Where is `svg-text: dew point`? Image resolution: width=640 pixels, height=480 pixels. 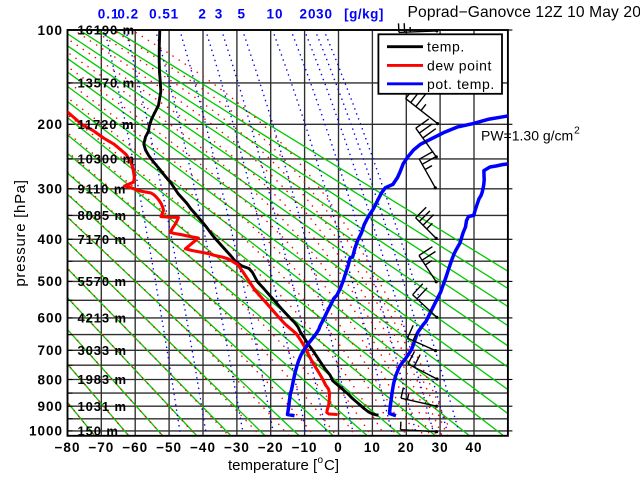
svg-text: dew point is located at coordinates (459, 65).